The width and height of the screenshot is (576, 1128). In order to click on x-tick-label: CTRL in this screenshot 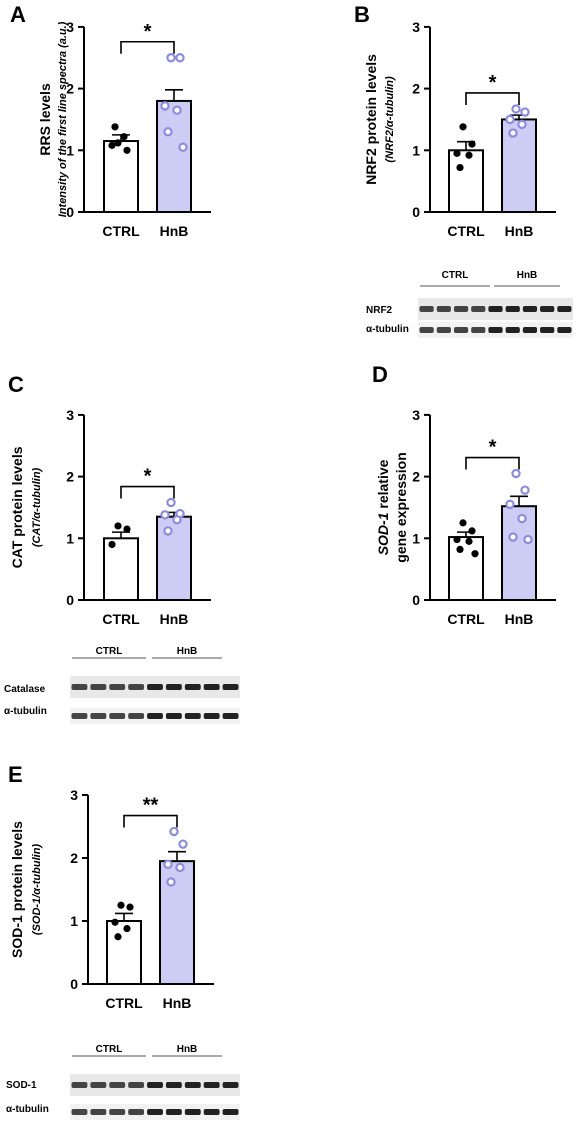, I will do `click(121, 619)`.